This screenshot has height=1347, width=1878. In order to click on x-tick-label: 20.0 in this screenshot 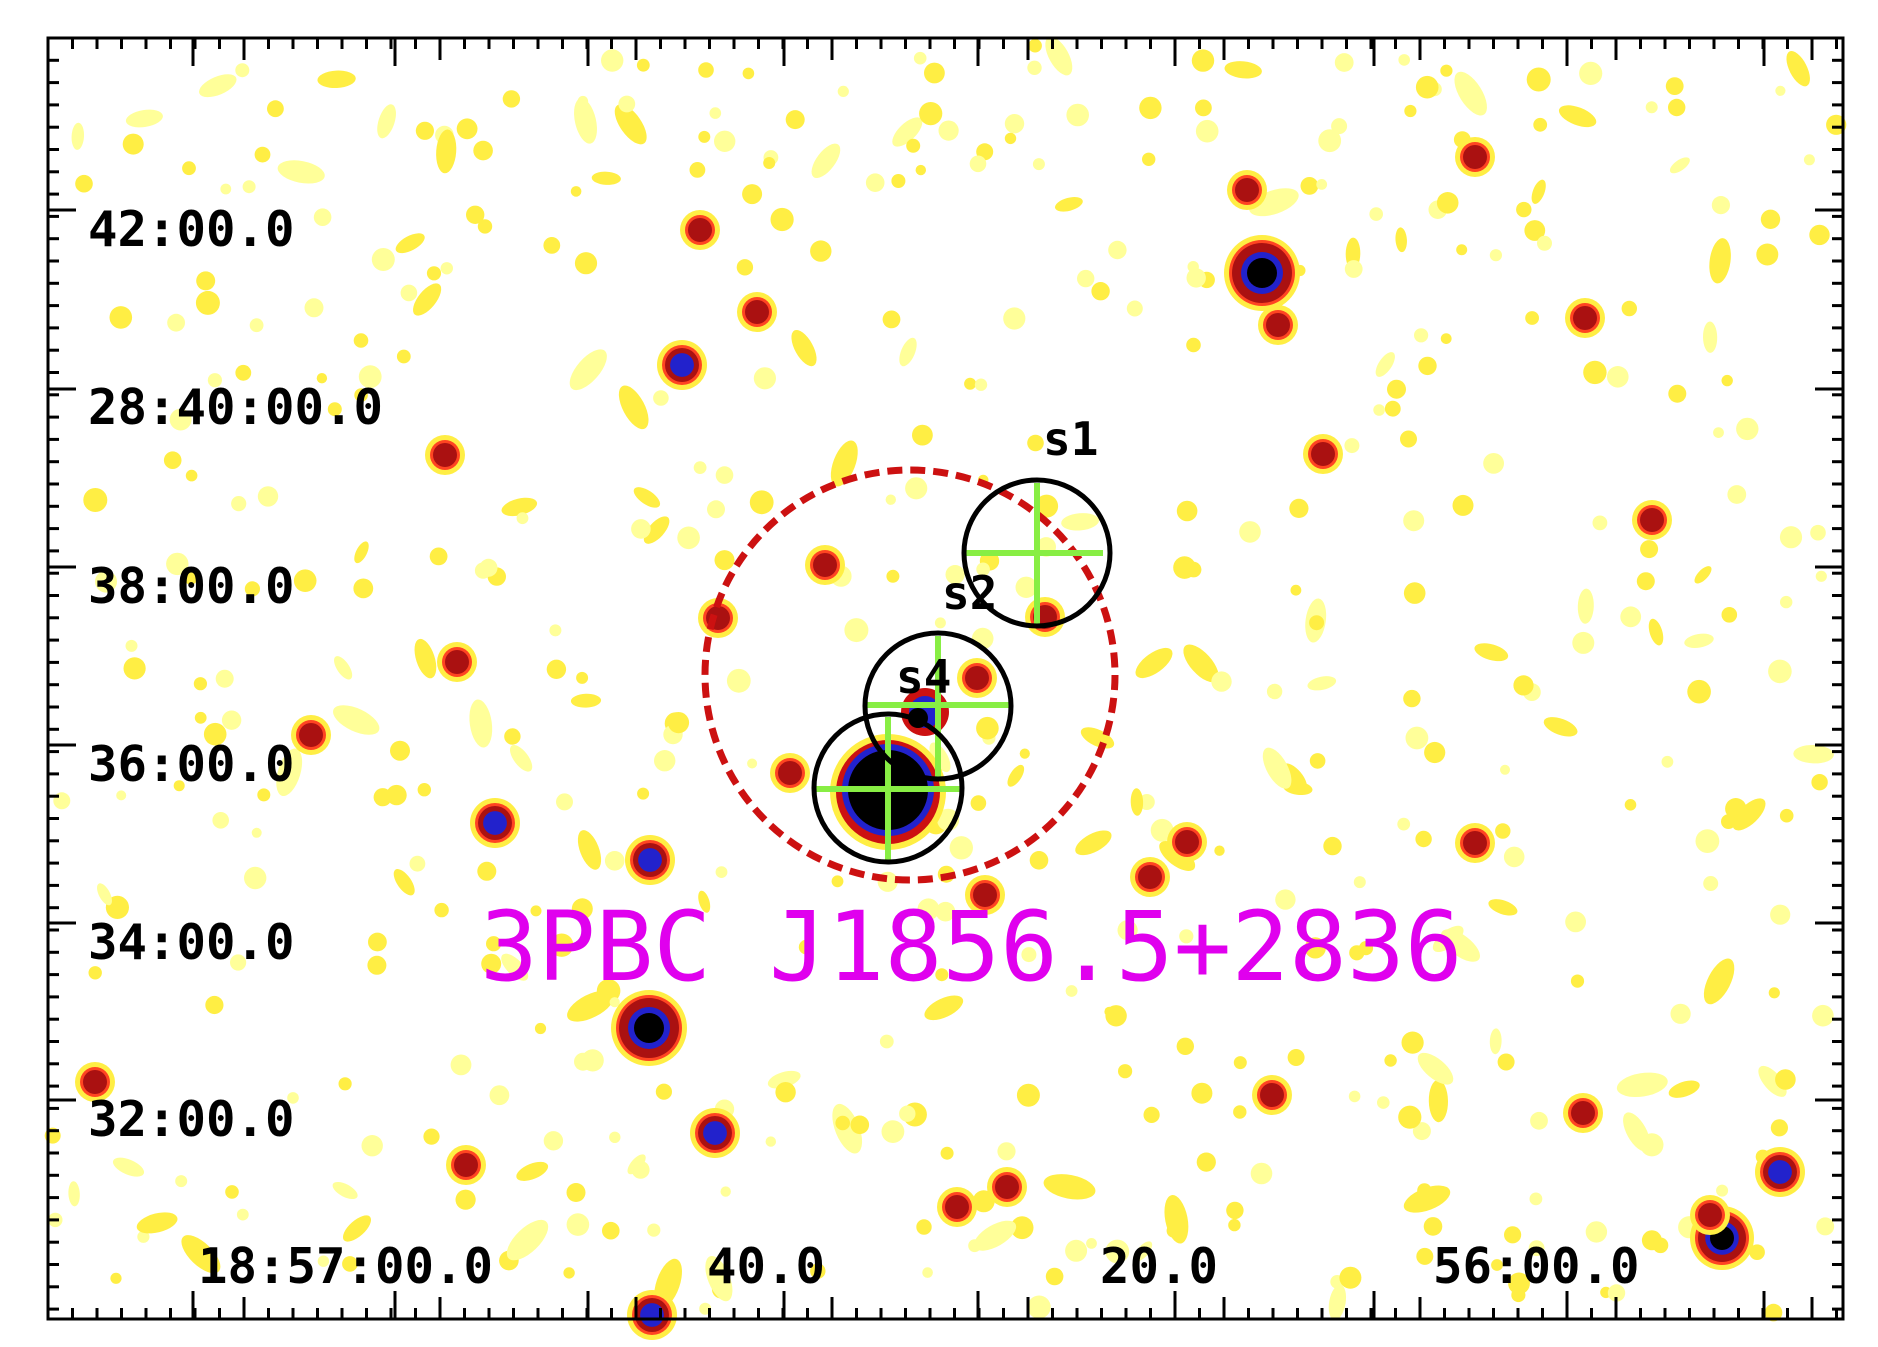, I will do `click(1159, 1266)`.